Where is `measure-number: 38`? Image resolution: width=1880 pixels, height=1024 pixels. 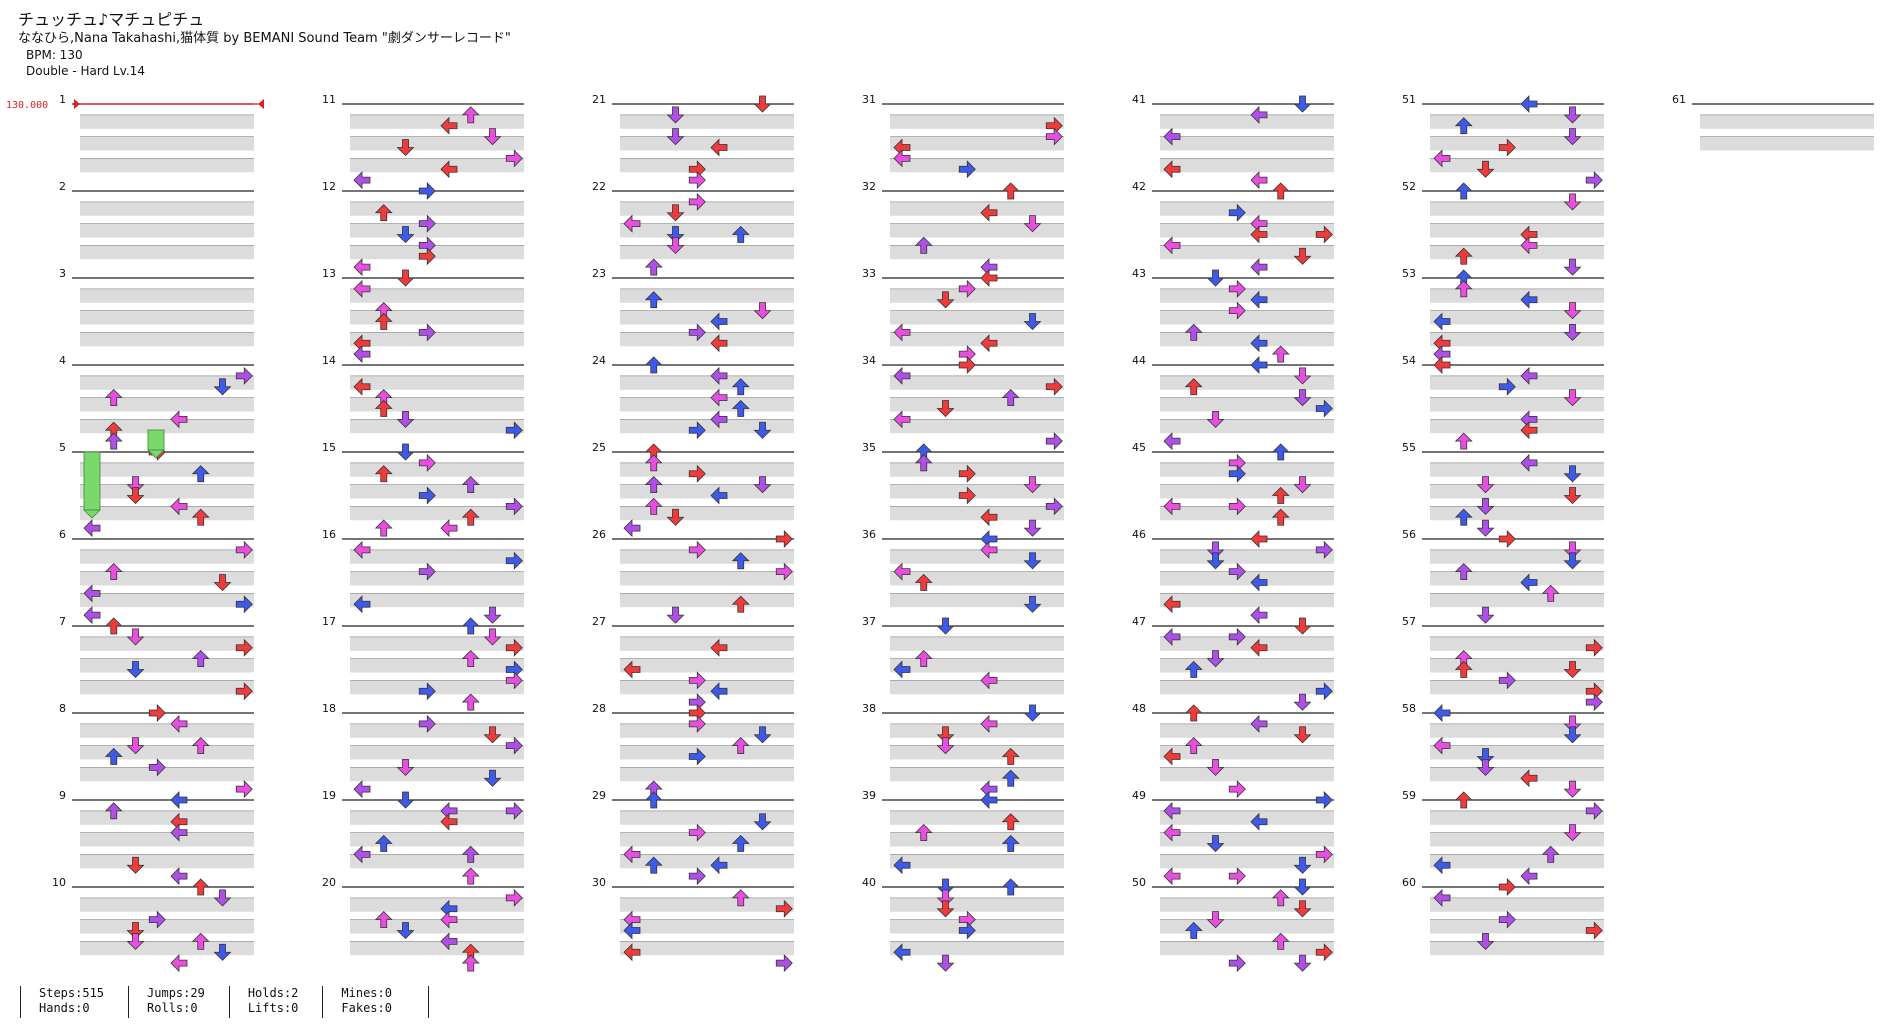
measure-number: 38 is located at coordinates (869, 708).